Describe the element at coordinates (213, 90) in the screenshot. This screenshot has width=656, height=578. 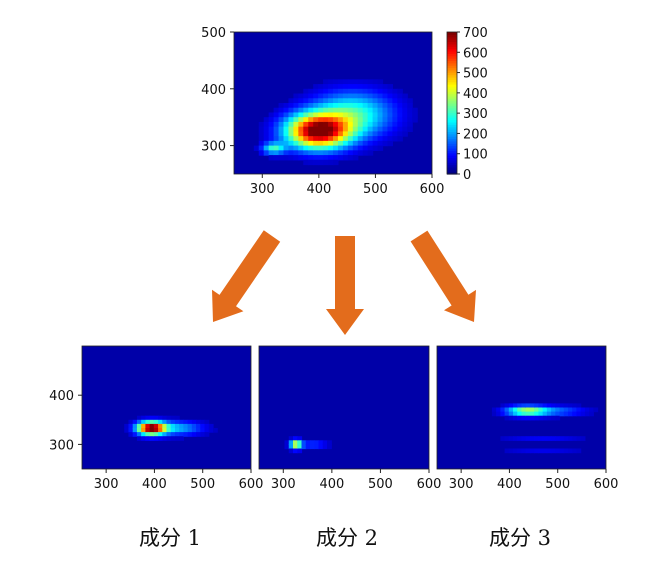
I see `y-tick-label: 400` at that location.